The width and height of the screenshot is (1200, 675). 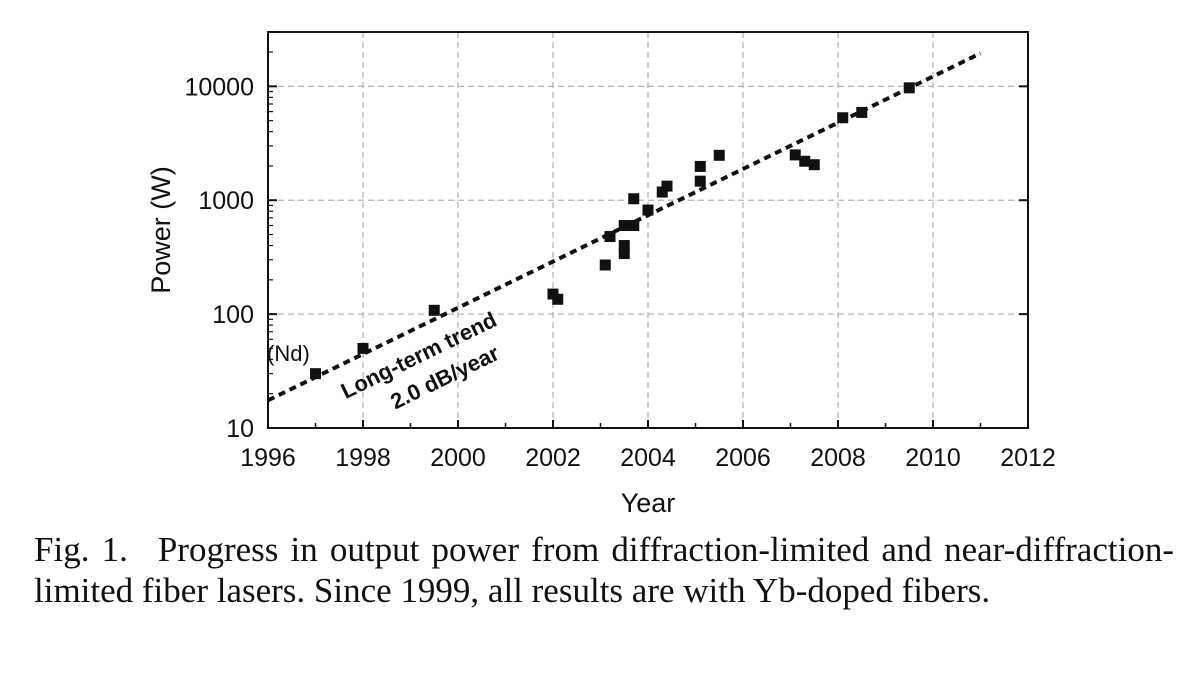 What do you see at coordinates (240, 429) in the screenshot?
I see `y-tick-label: 10` at bounding box center [240, 429].